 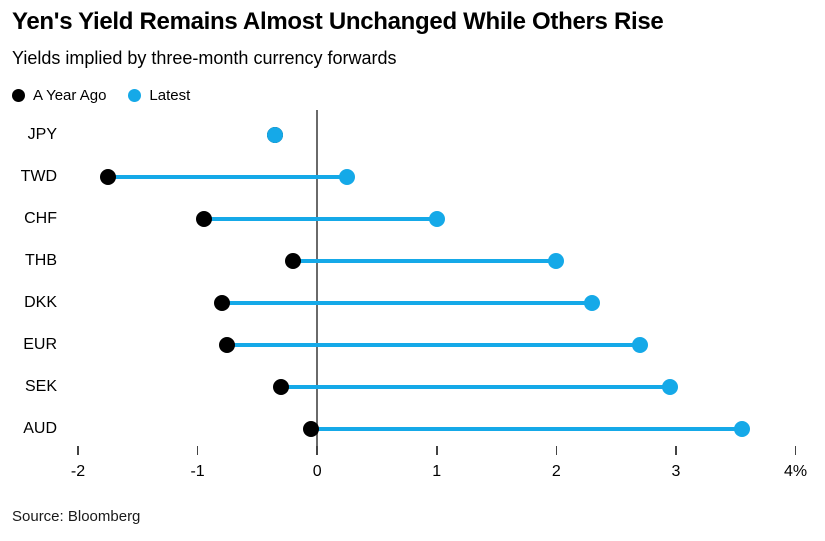 I want to click on legend-item-year-ago: A Year Ago, so click(x=59, y=95).